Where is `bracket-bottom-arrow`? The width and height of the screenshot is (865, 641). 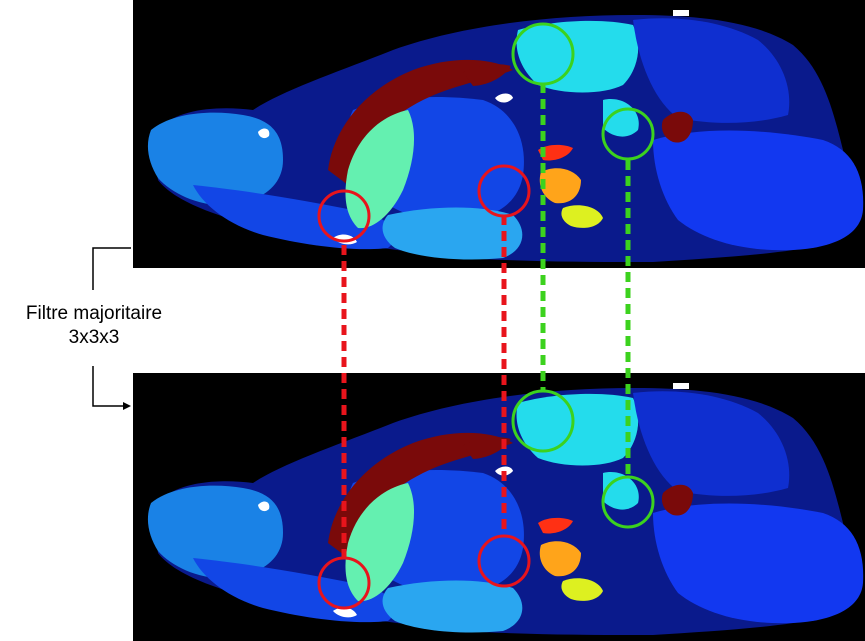 bracket-bottom-arrow is located at coordinates (108, 386).